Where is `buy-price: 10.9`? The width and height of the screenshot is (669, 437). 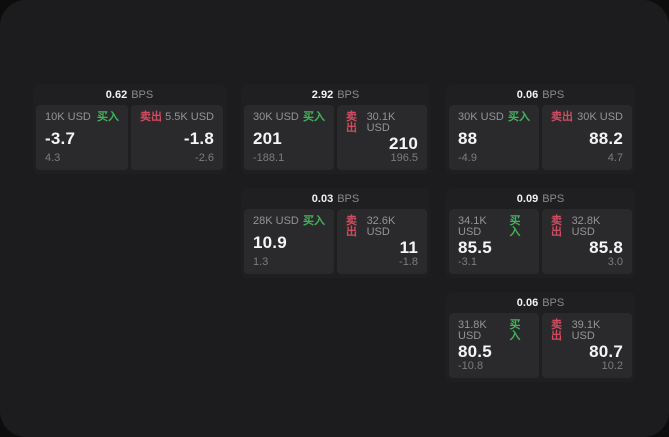 buy-price: 10.9 is located at coordinates (270, 242).